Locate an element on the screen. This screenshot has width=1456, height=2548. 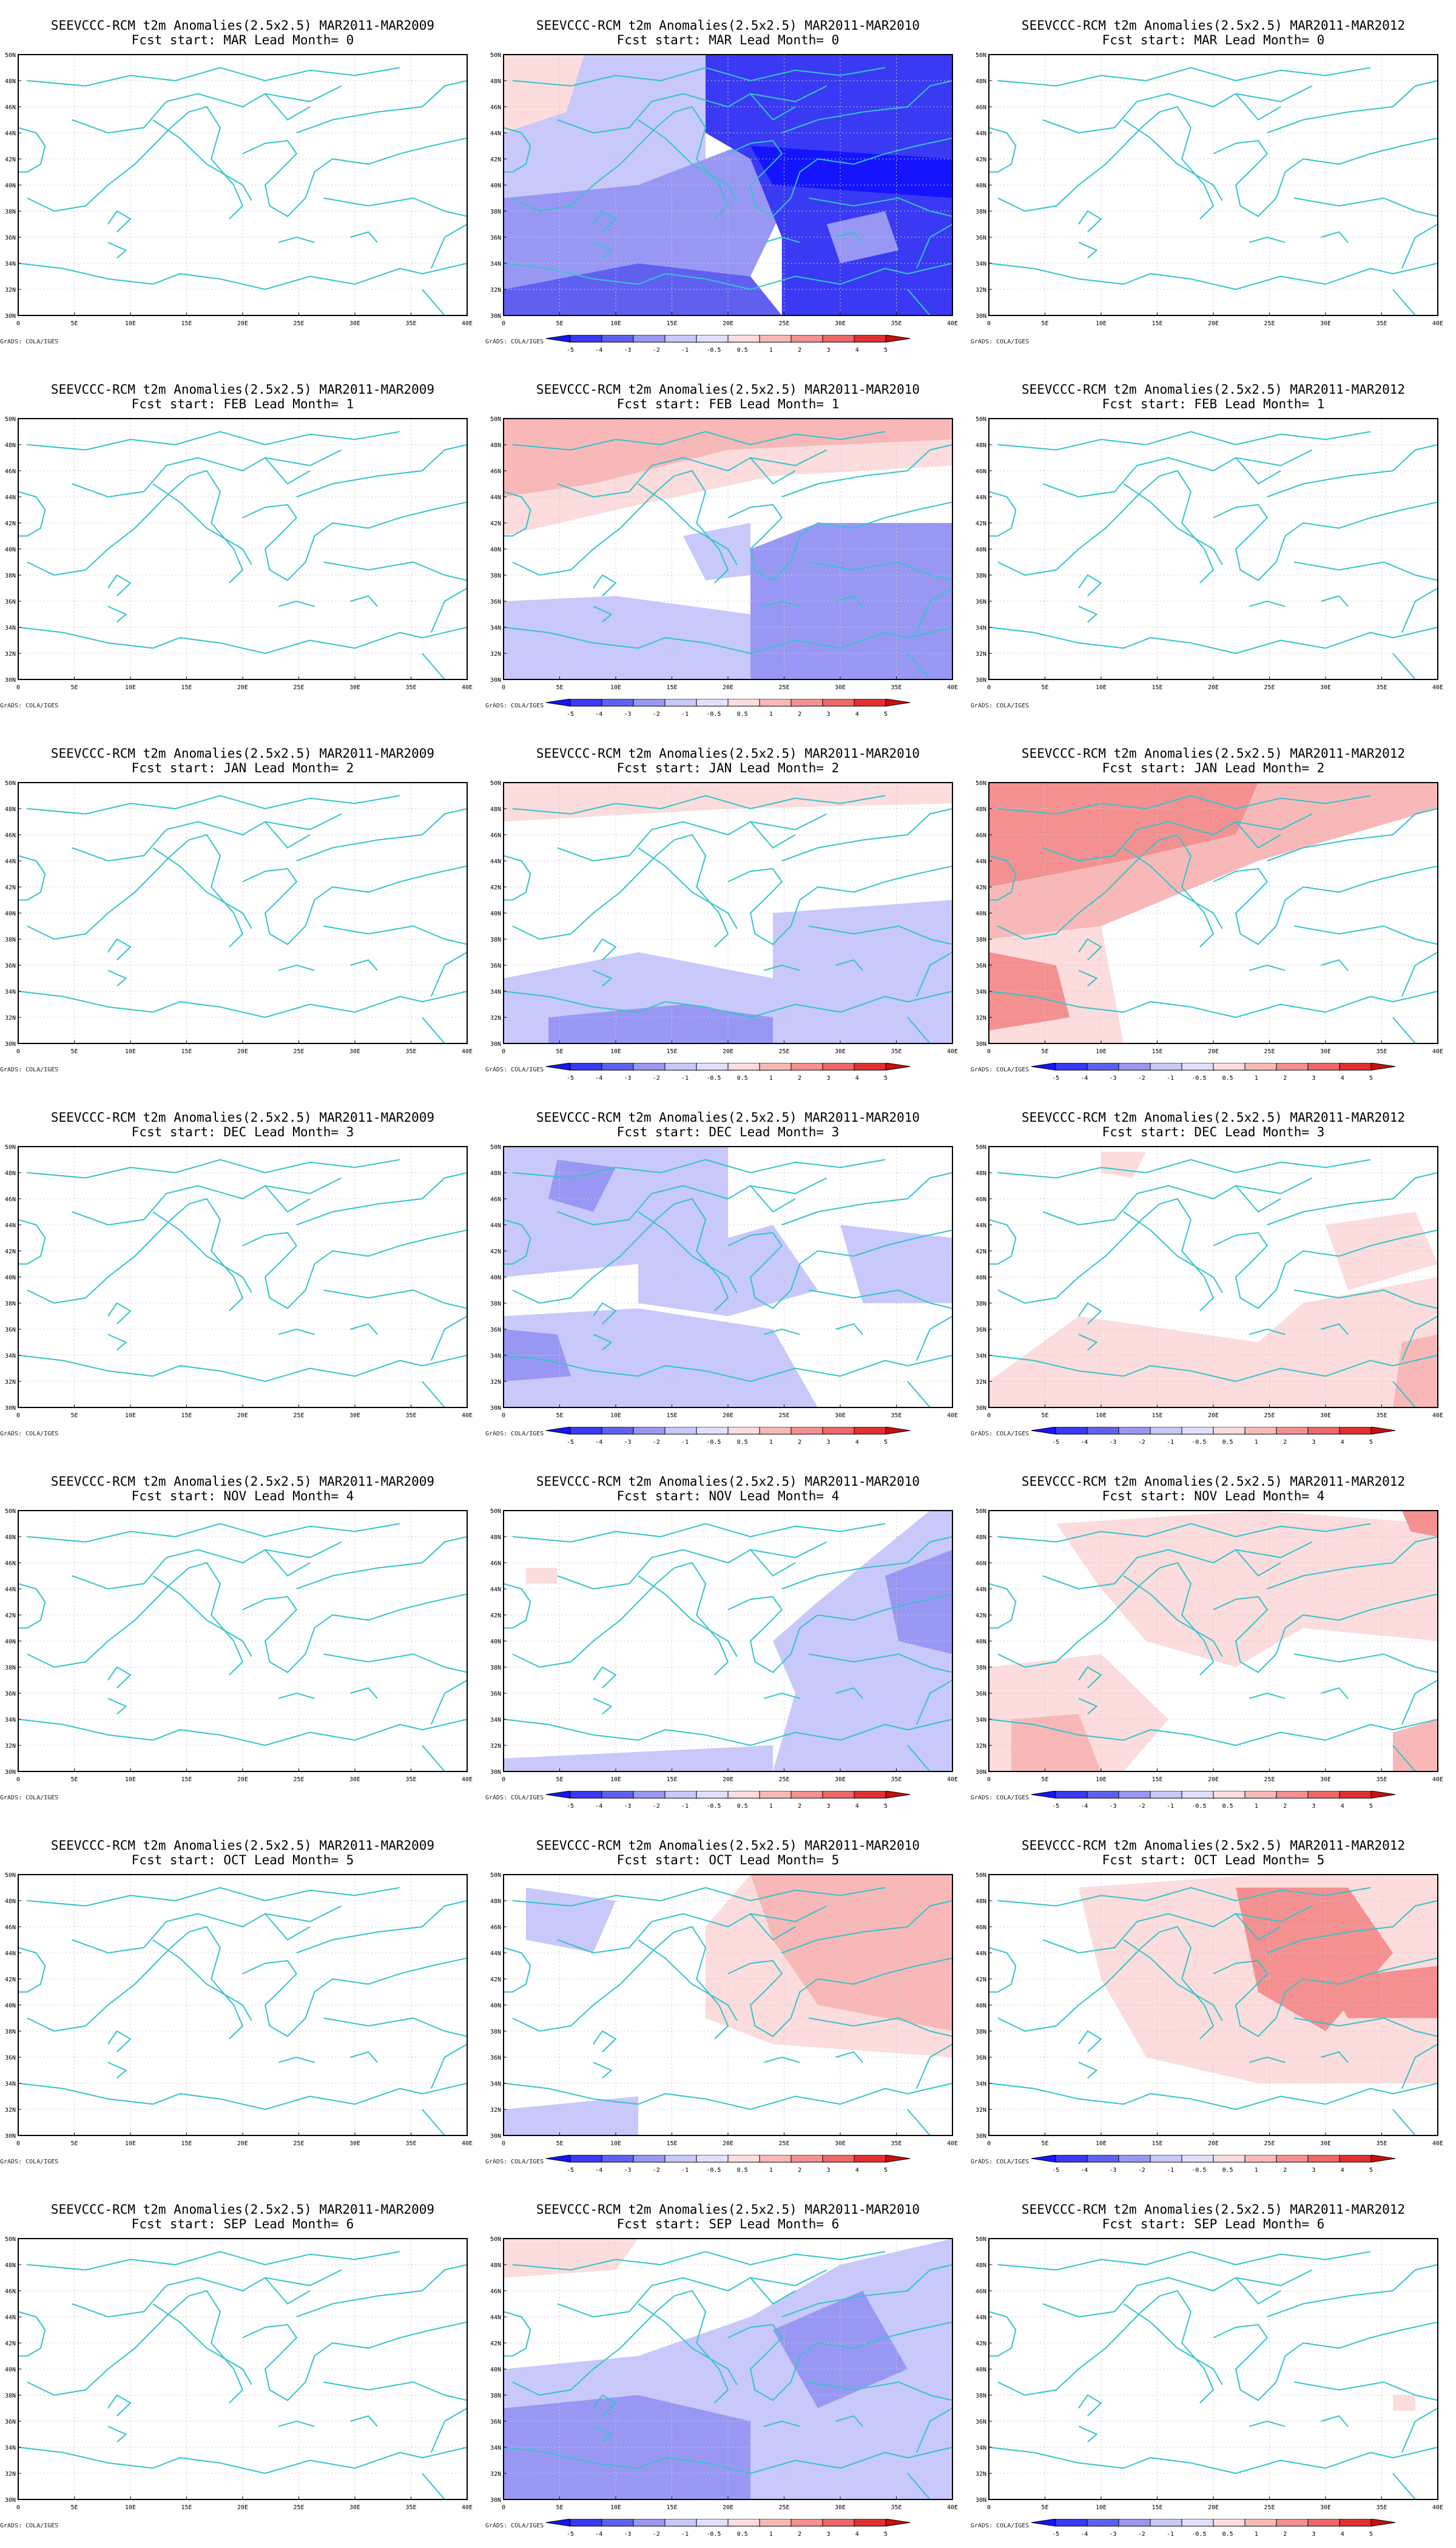
lat-tick-label: 50N is located at coordinates (10, 1511).